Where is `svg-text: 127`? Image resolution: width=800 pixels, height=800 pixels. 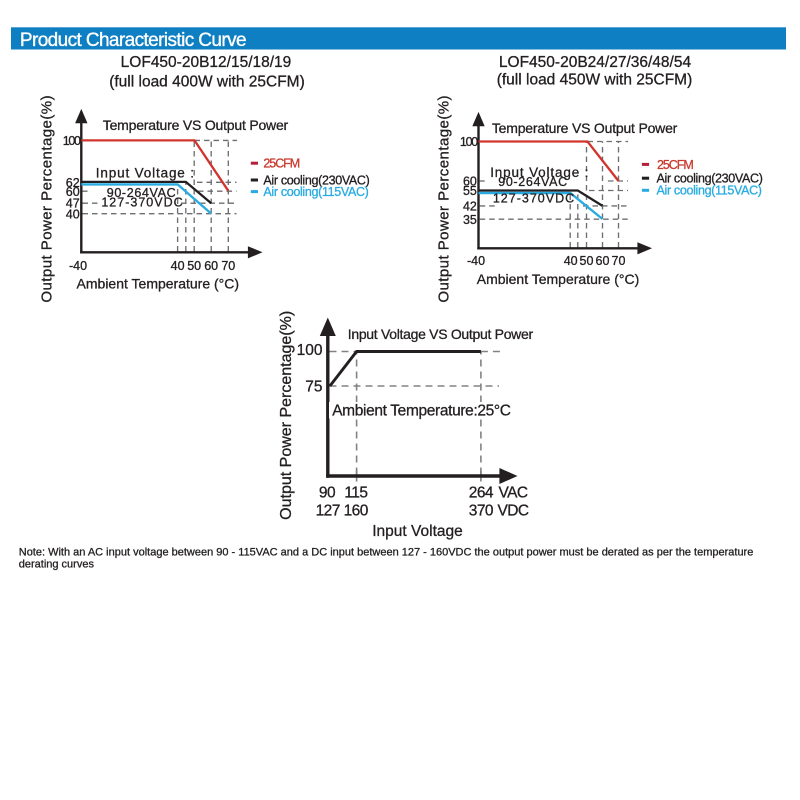 svg-text: 127 is located at coordinates (328, 510).